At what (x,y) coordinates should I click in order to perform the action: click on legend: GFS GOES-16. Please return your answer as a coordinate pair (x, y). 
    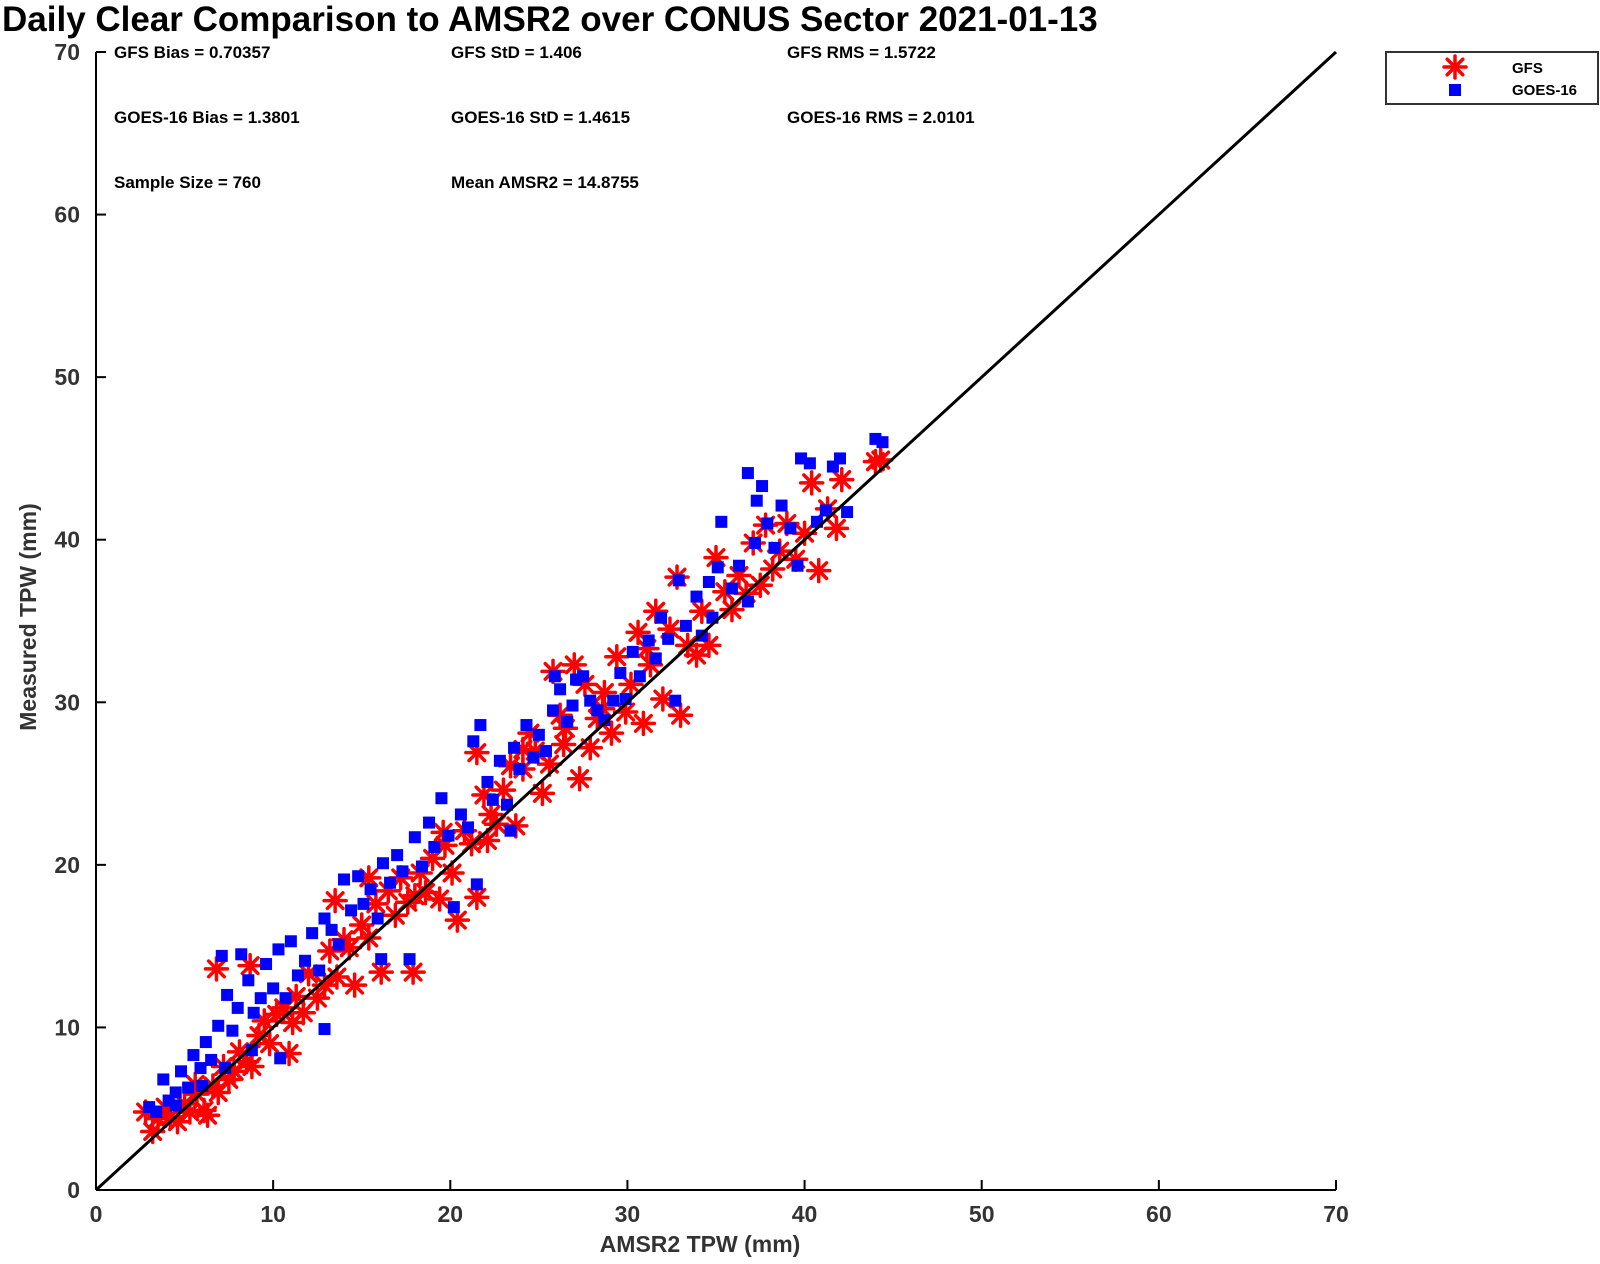
    Looking at the image, I should click on (1492, 78).